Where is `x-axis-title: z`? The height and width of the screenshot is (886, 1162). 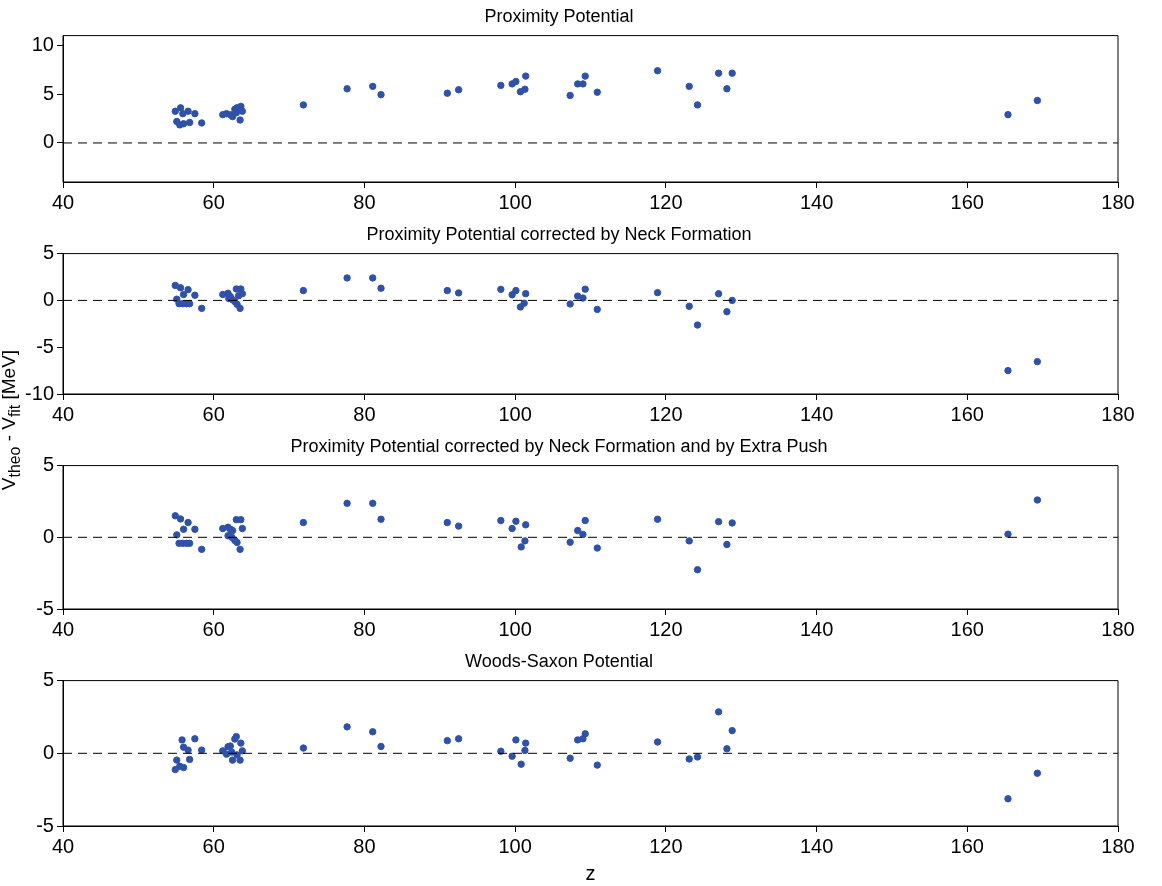 x-axis-title: z is located at coordinates (590, 872).